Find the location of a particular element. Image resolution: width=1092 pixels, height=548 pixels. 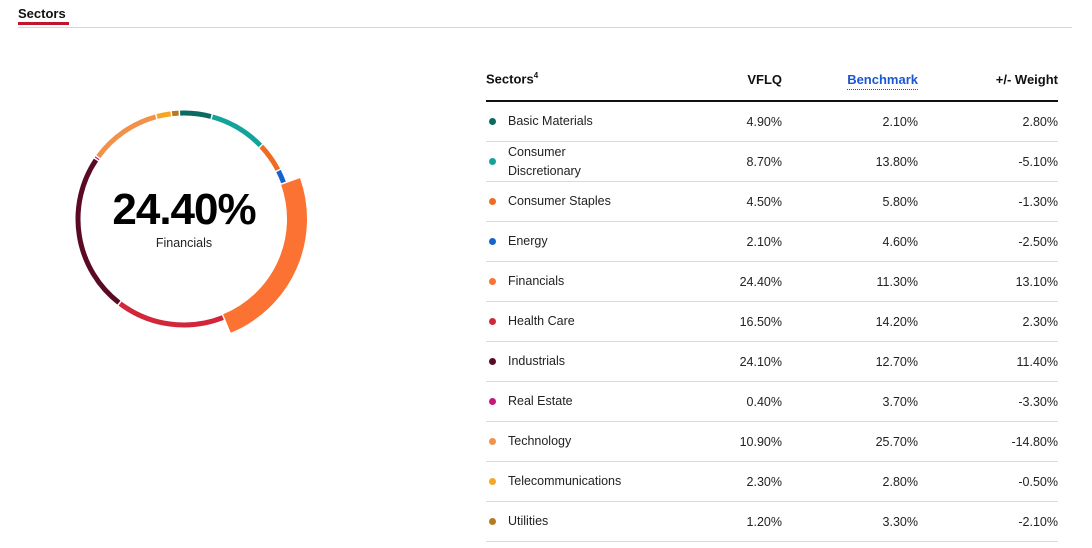

weight-difference: -2.10% is located at coordinates (990, 521).